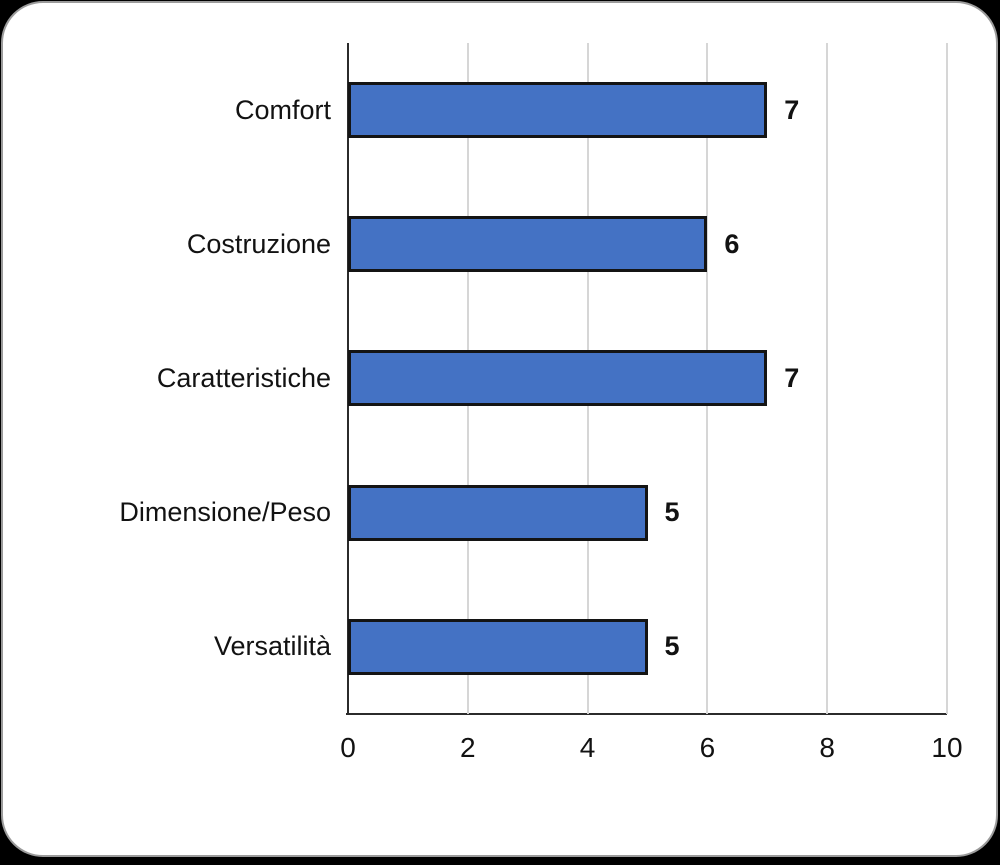 This screenshot has width=1000, height=865. Describe the element at coordinates (646, 714) in the screenshot. I see `x-axis-line` at that location.